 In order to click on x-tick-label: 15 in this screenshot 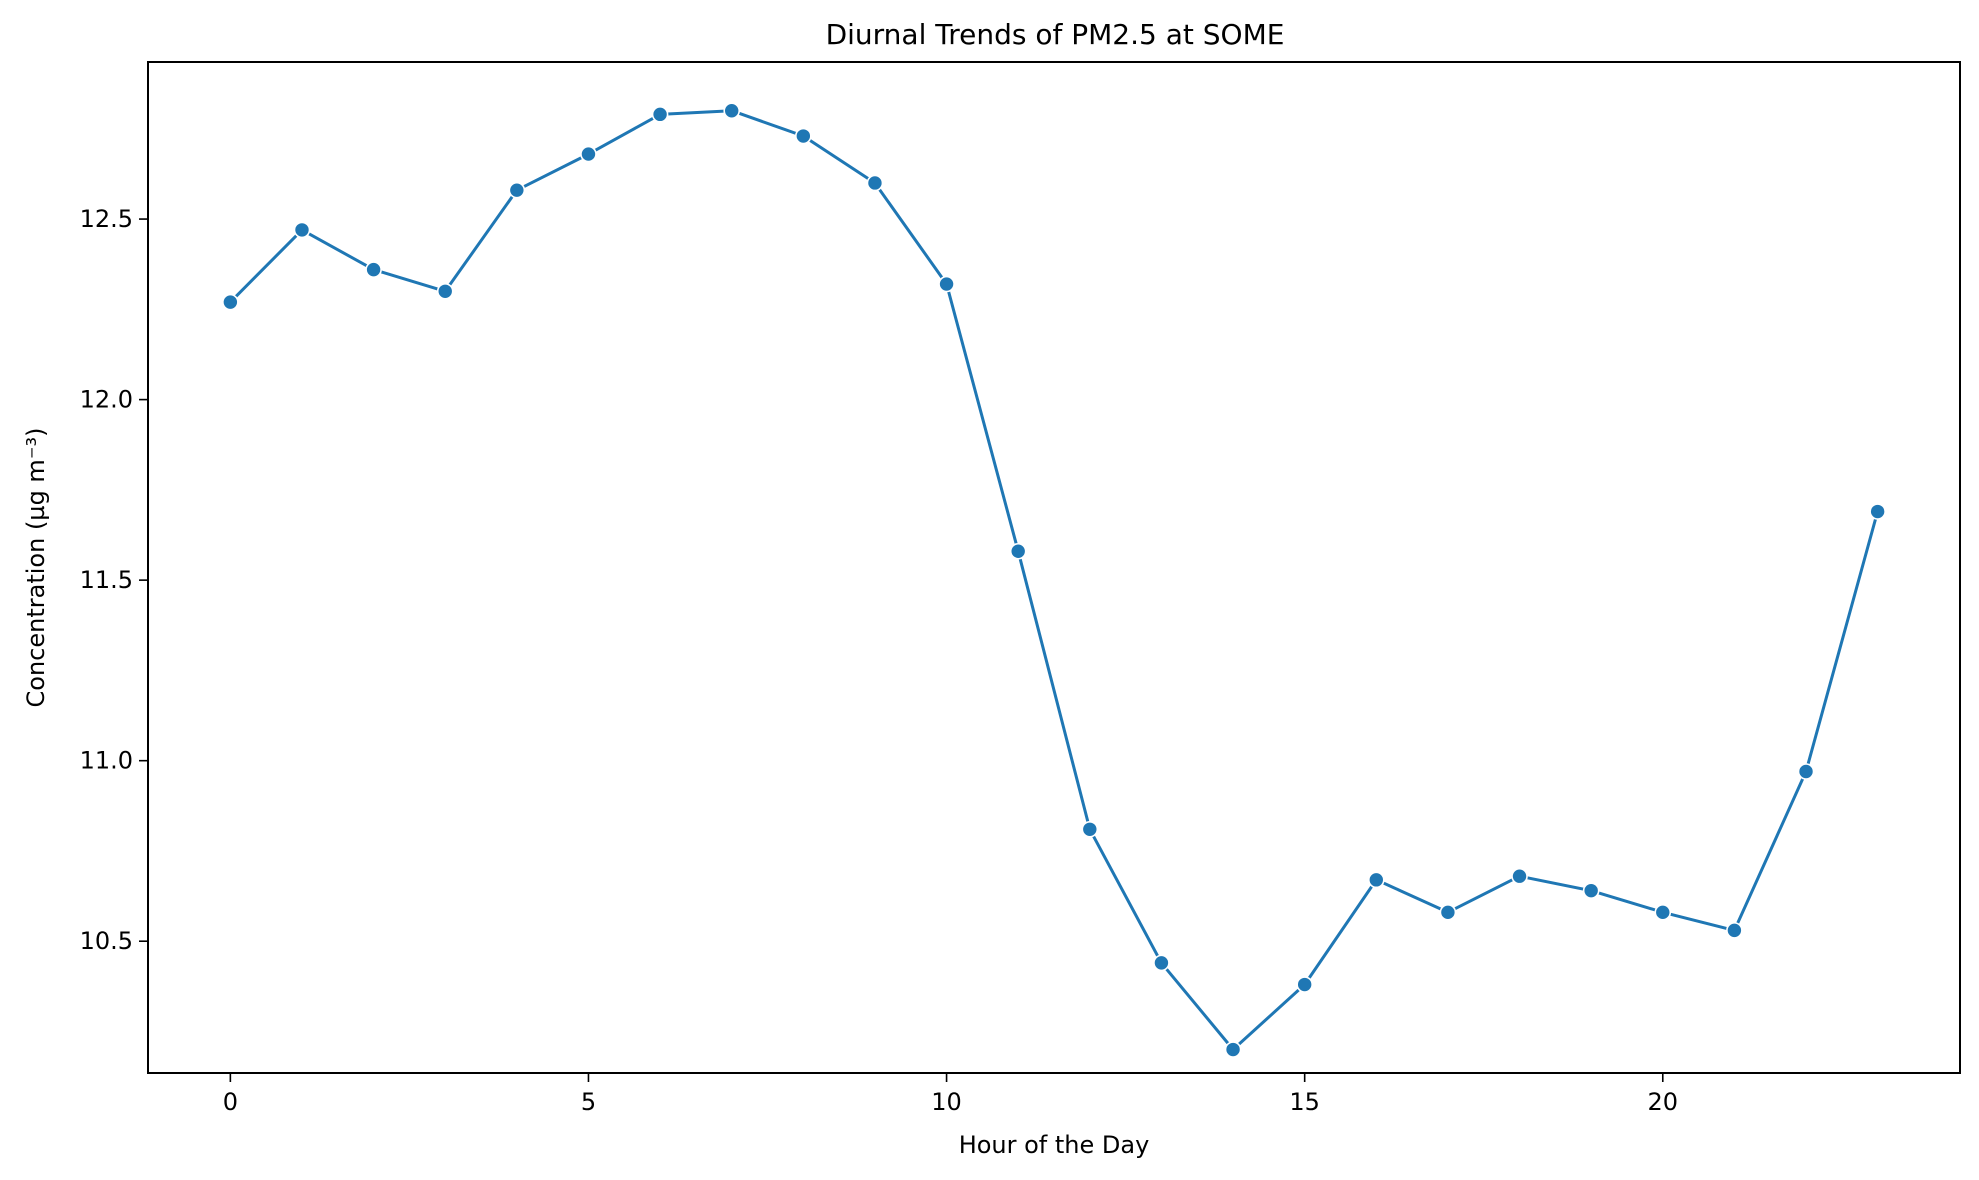, I will do `click(1304, 1102)`.